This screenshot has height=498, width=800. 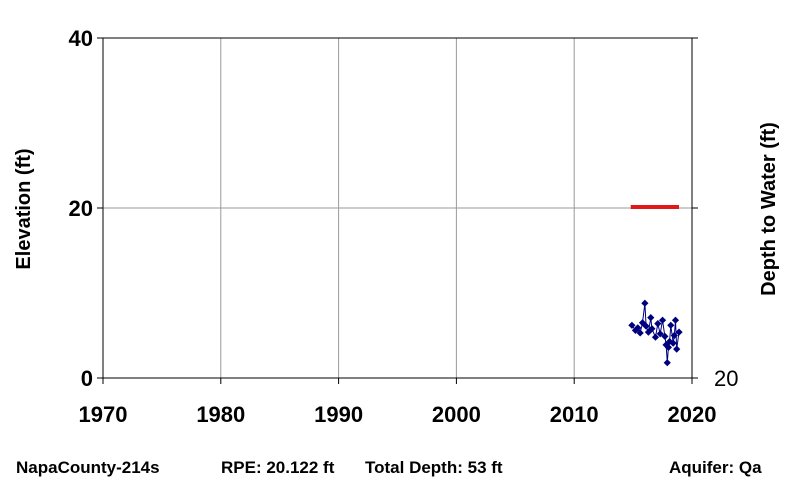 I want to click on y-tick-label: 0, so click(x=87, y=378).